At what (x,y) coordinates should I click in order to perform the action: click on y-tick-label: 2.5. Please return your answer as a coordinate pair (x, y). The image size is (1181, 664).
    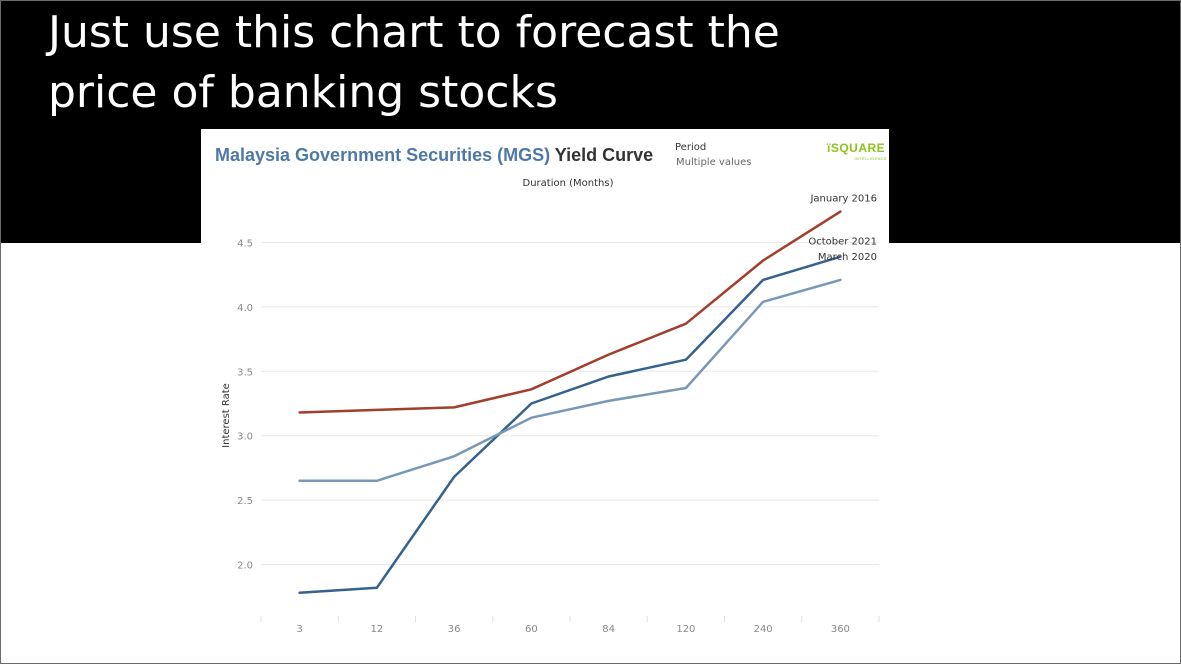
    Looking at the image, I should click on (245, 501).